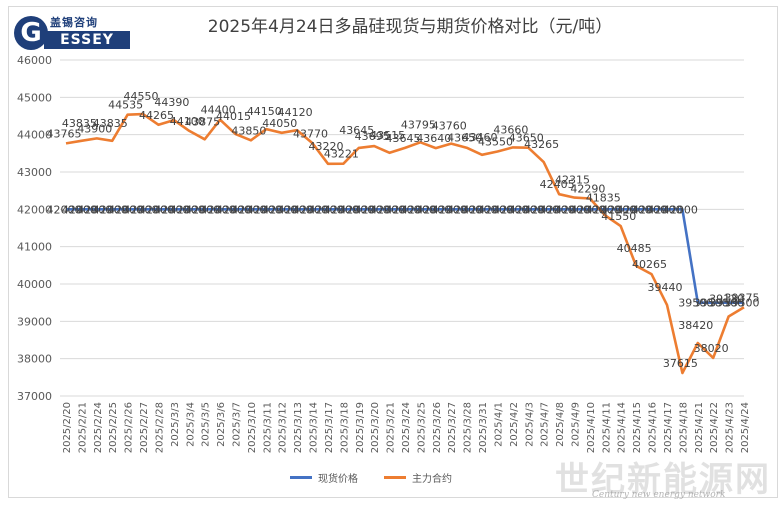 The image size is (782, 507). What do you see at coordinates (418, 124) in the screenshot?
I see `data-label-futures: 43795` at bounding box center [418, 124].